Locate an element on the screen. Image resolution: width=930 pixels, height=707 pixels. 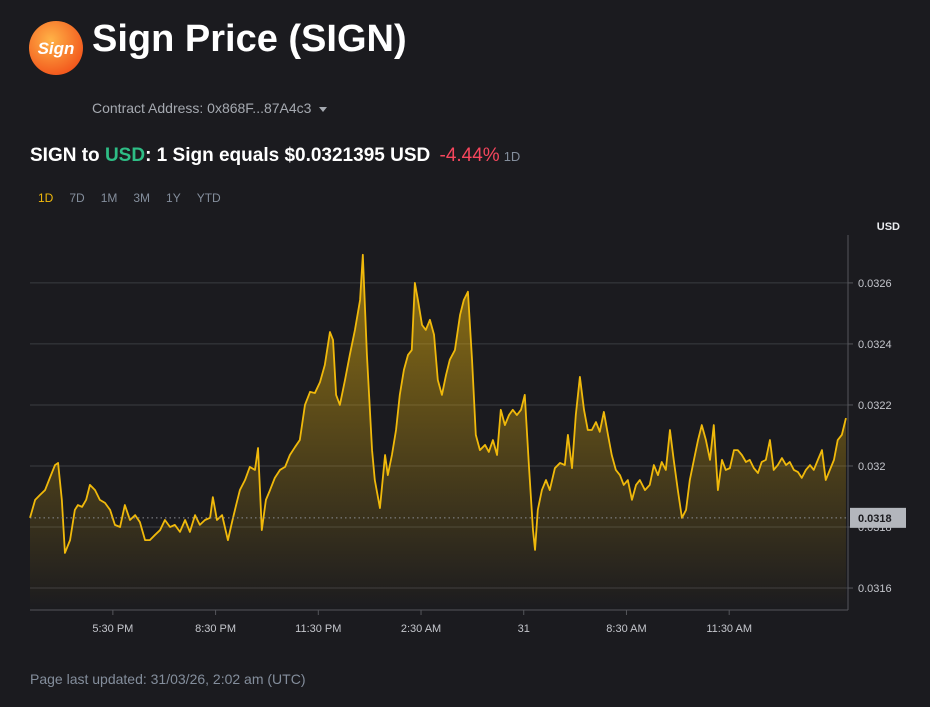
contract-text: Contract Address: 0x868F...87A4c3 is located at coordinates (202, 108).